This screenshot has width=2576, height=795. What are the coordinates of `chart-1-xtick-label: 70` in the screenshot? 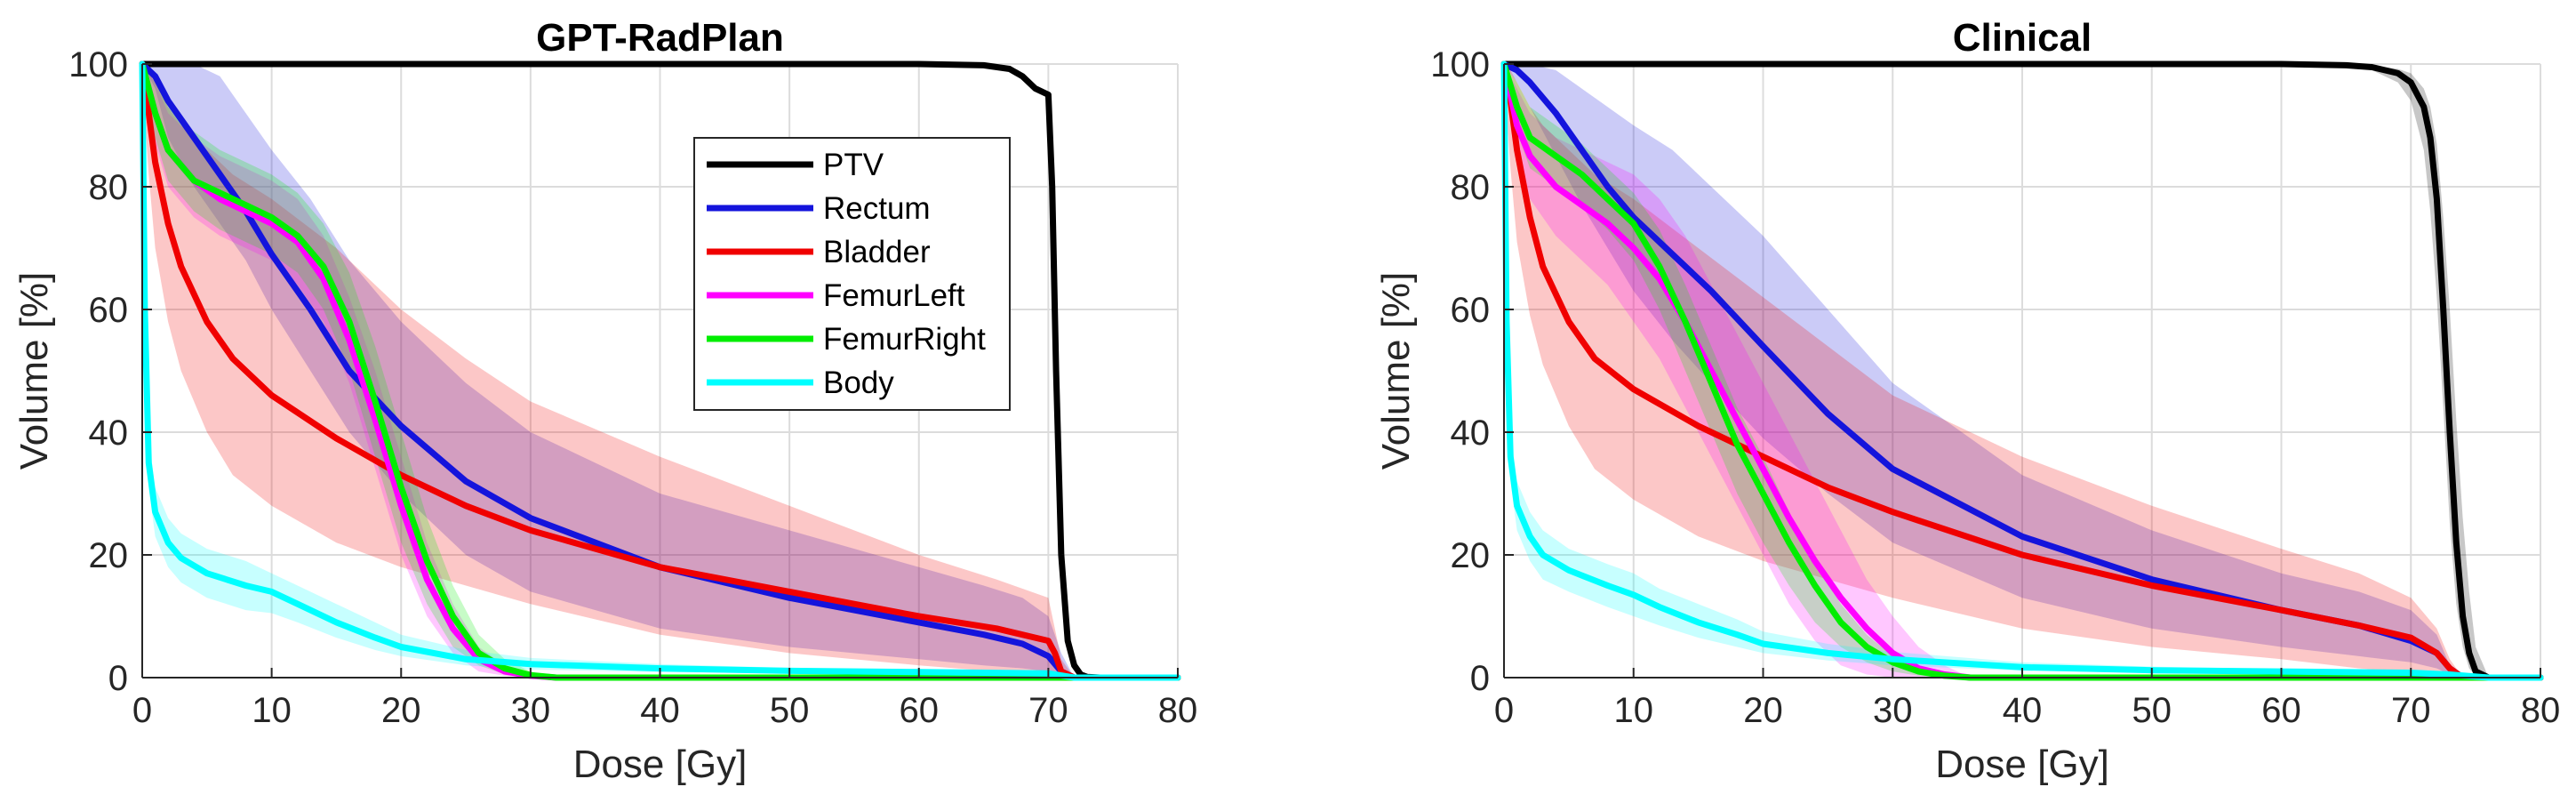 It's located at (1048, 710).